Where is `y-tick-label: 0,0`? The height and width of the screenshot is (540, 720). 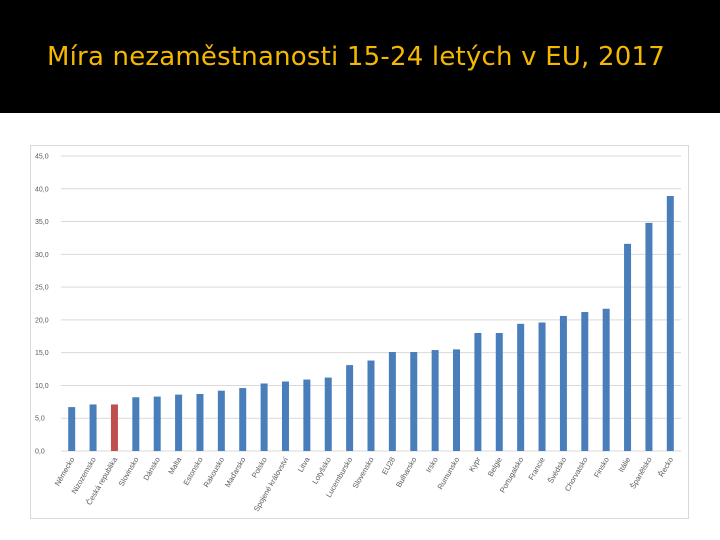
y-tick-label: 0,0 is located at coordinates (40, 452).